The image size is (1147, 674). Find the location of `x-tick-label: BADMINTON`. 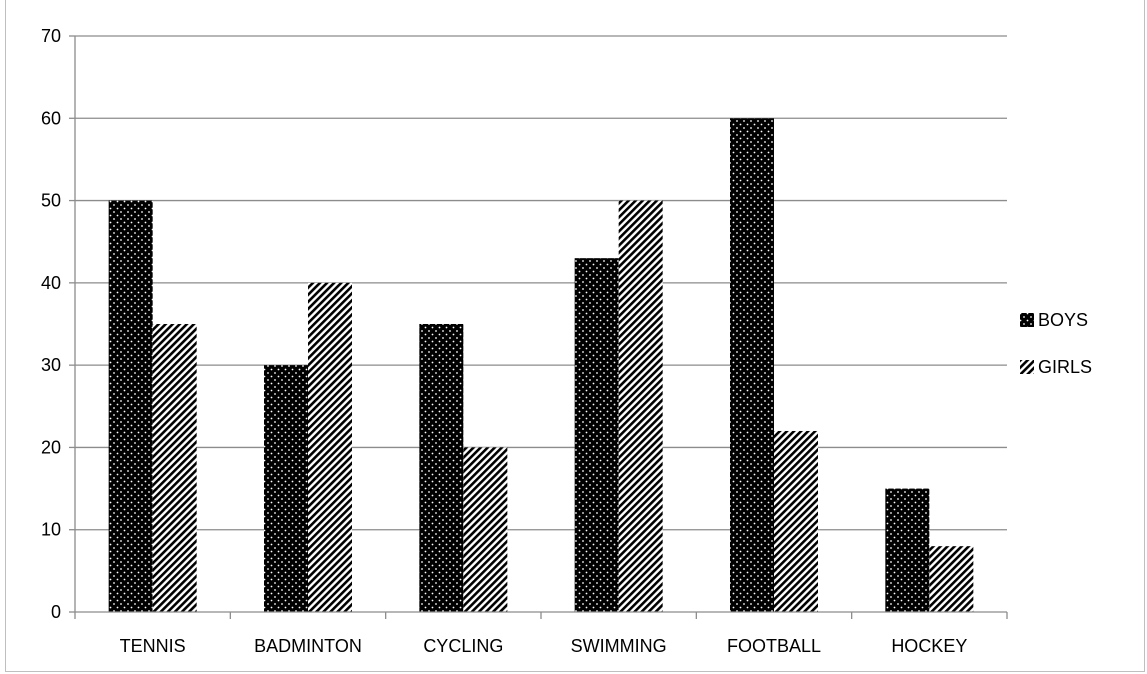

x-tick-label: BADMINTON is located at coordinates (308, 646).